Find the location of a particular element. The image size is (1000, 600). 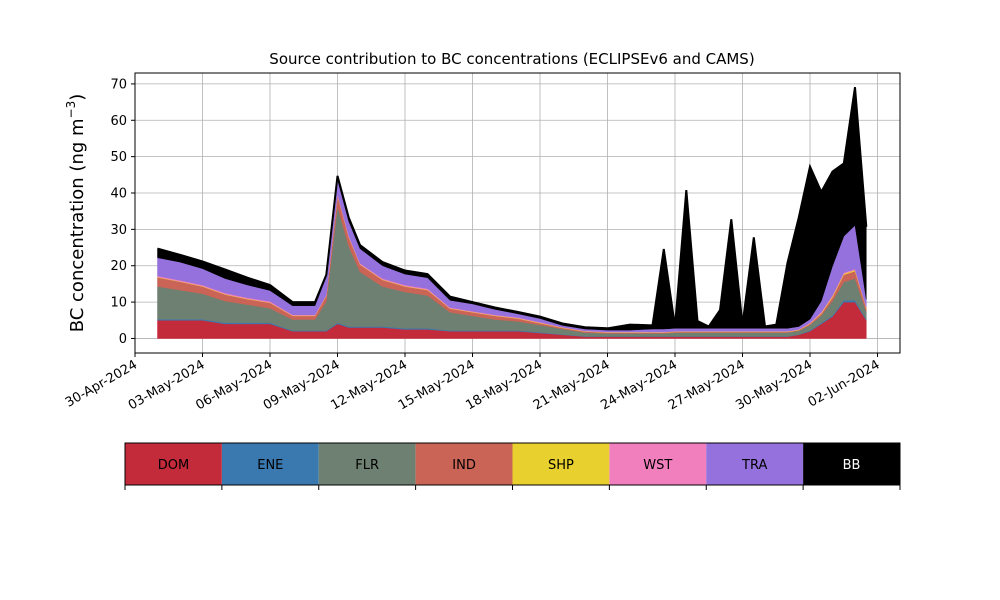

legend-swatch-bb is located at coordinates (851, 464).